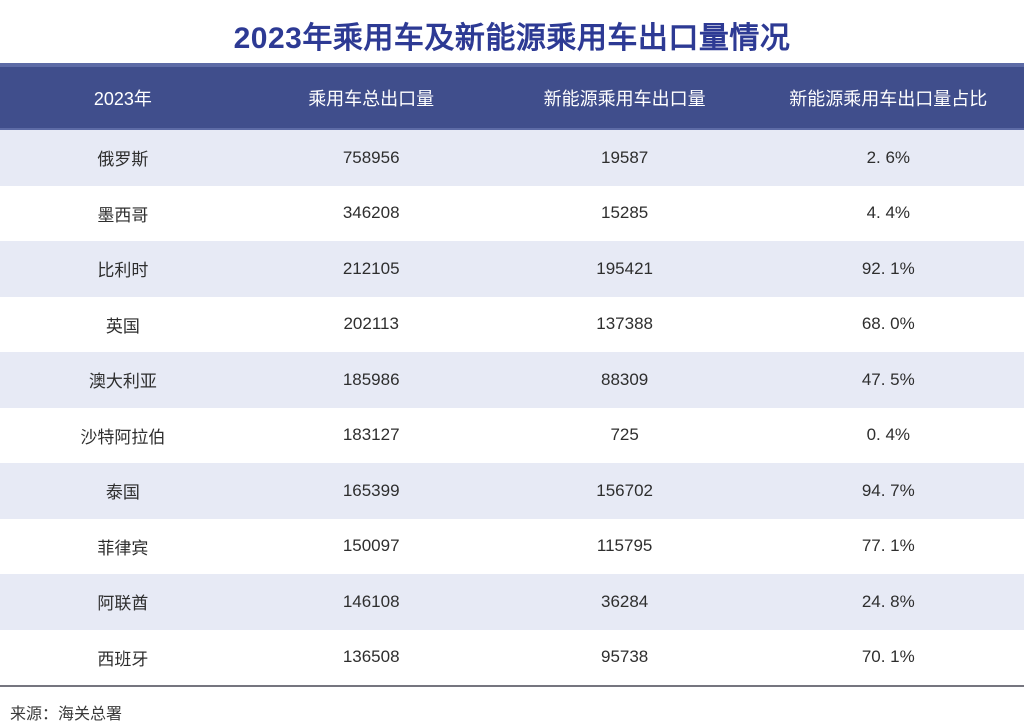 The width and height of the screenshot is (1024, 727). What do you see at coordinates (888, 268) in the screenshot?
I see `nev-share-cell: 92. 1%` at bounding box center [888, 268].